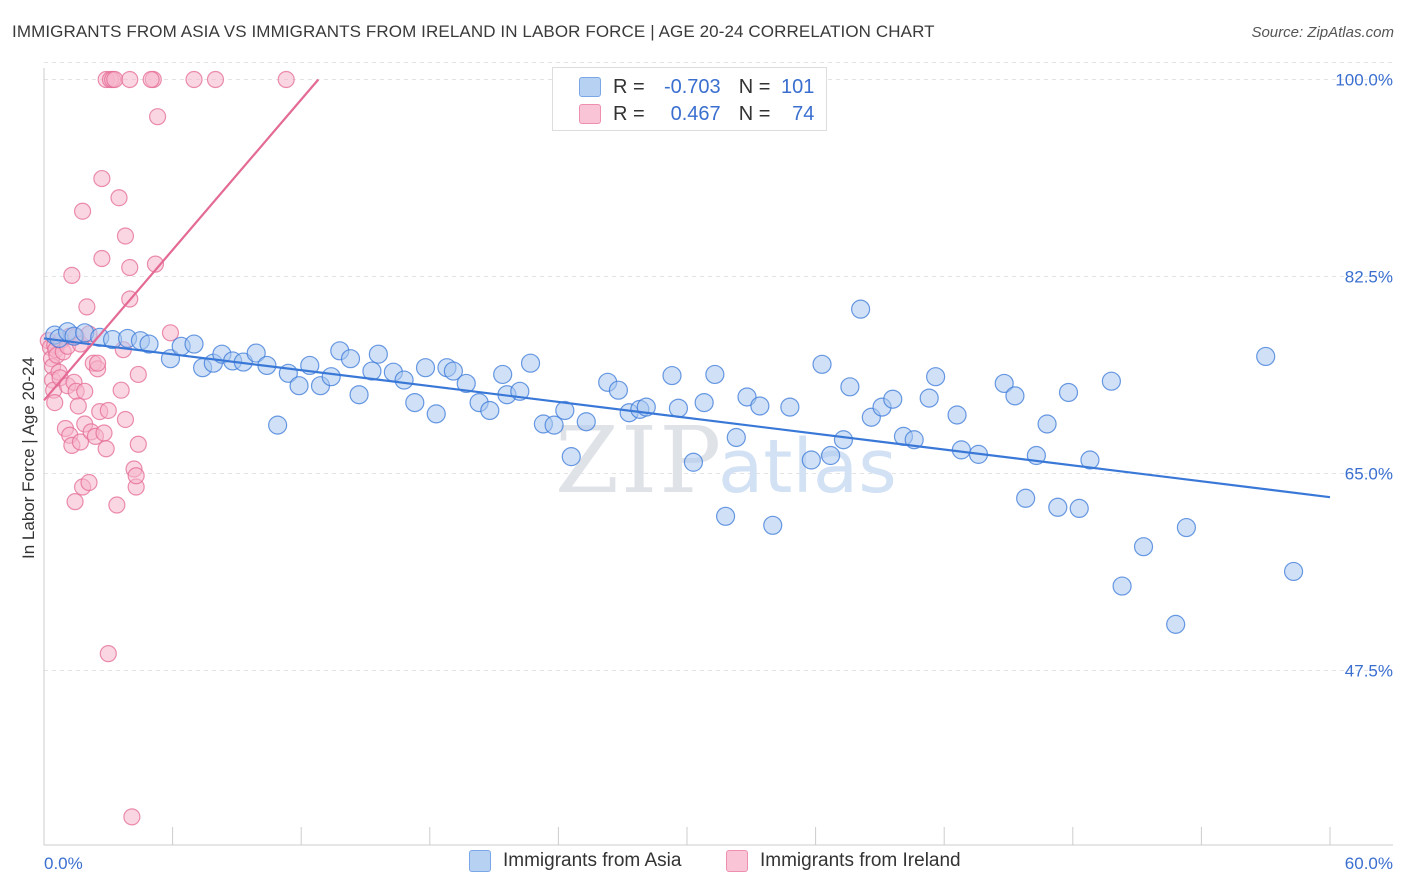 Image resolution: width=1406 pixels, height=892 pixels. I want to click on r-value-ireland: 0.467, so click(695, 113).